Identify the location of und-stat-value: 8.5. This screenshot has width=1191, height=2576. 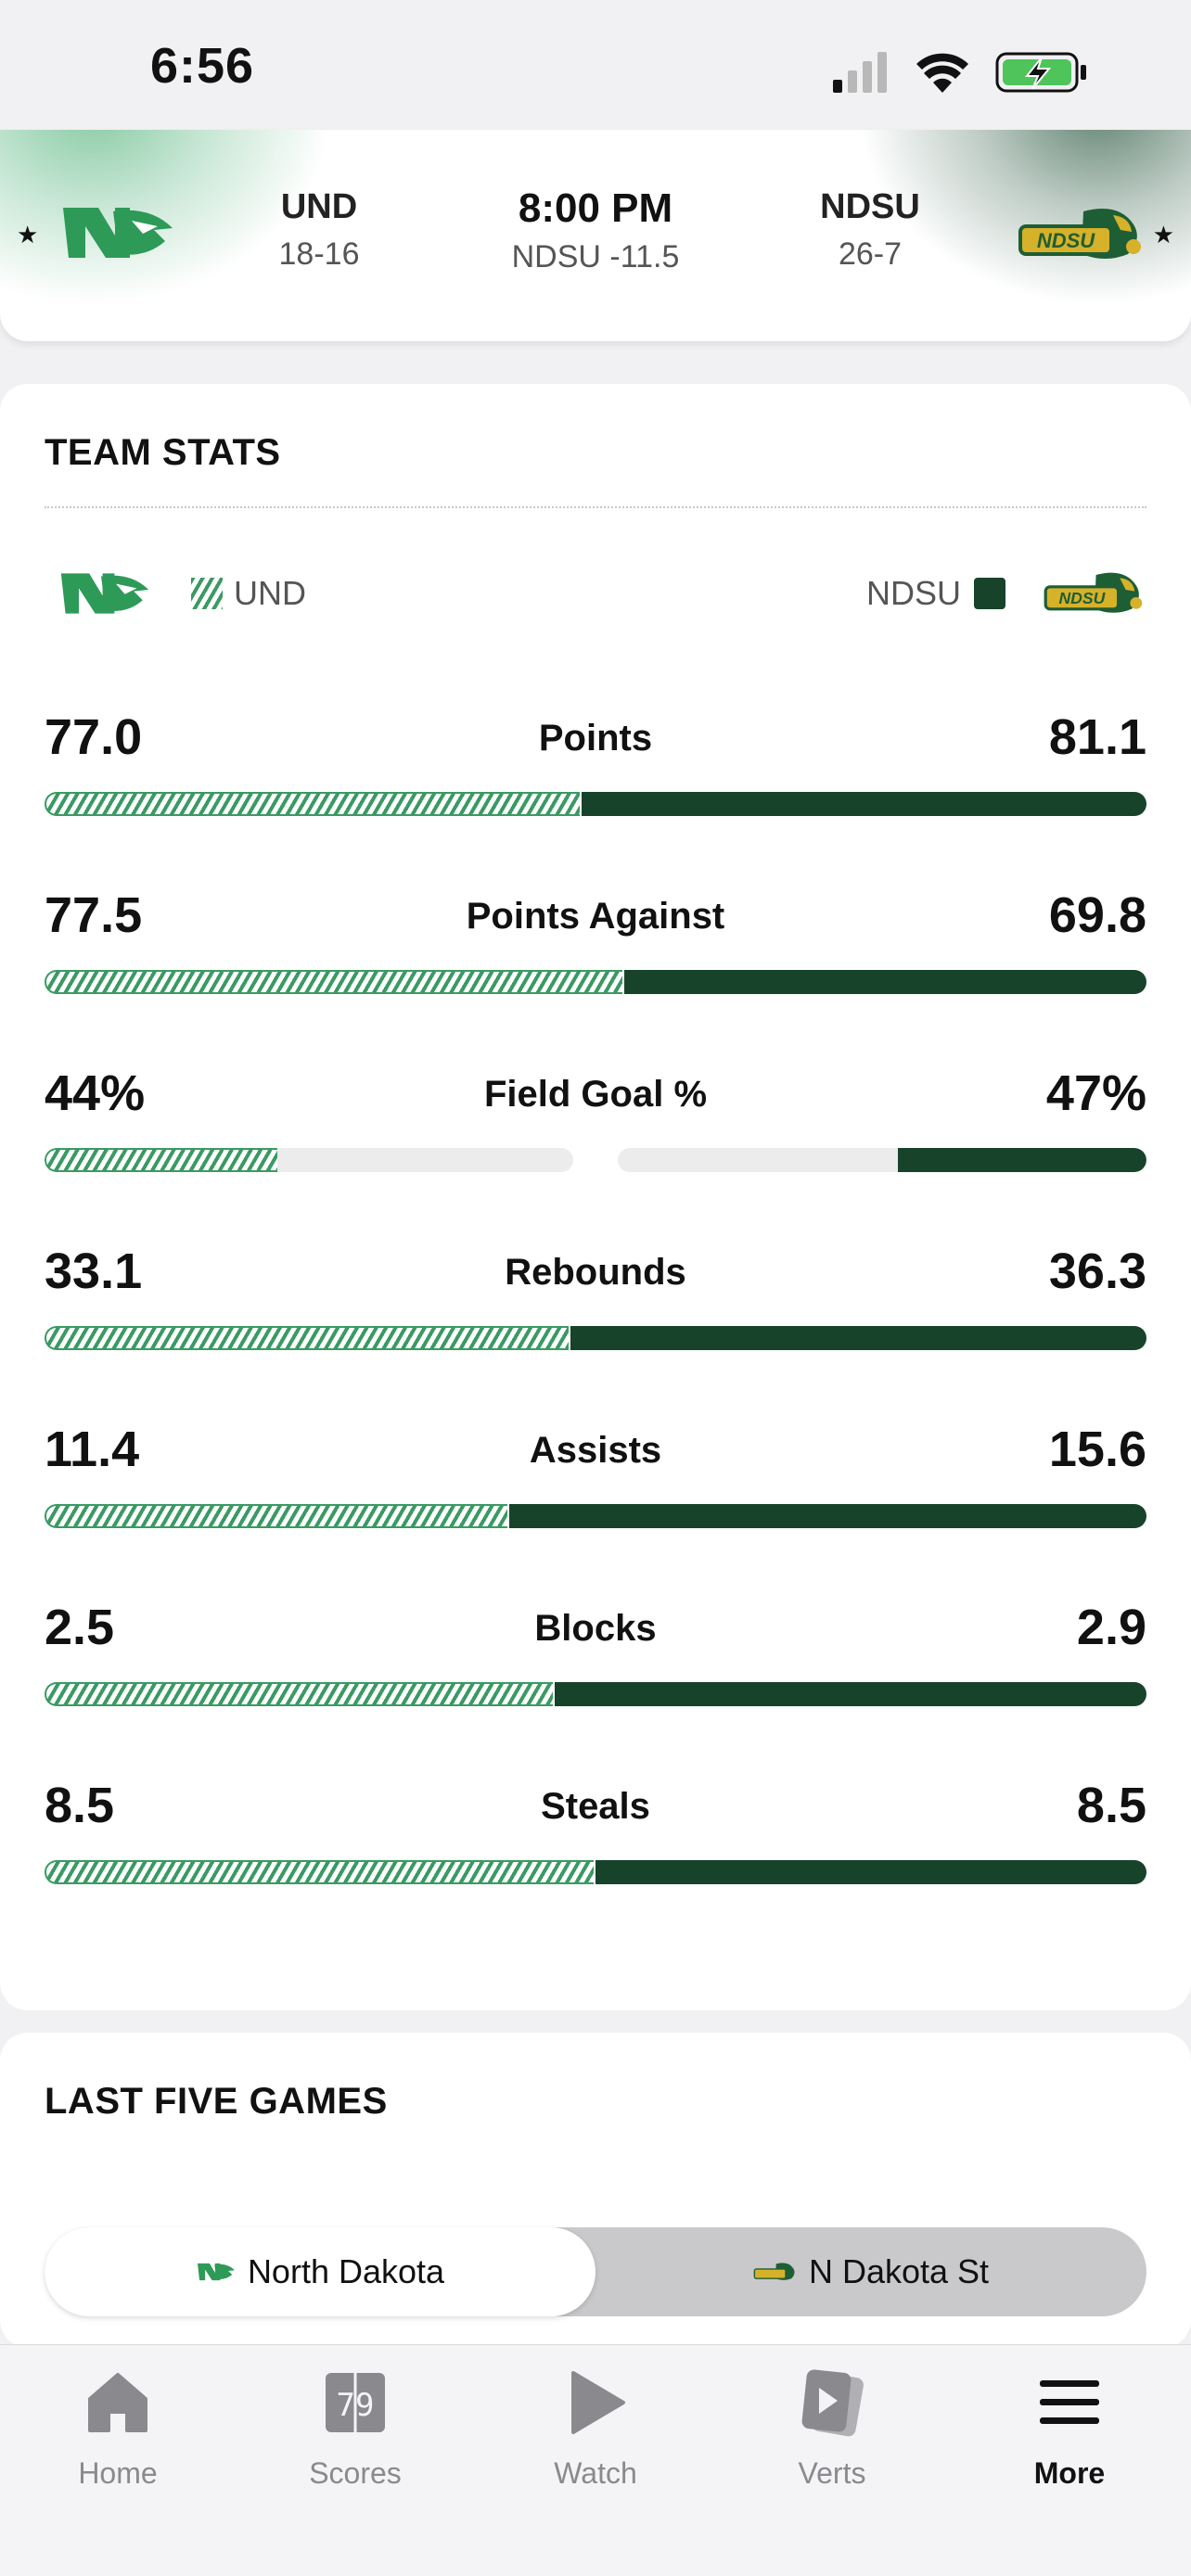
(80, 1806).